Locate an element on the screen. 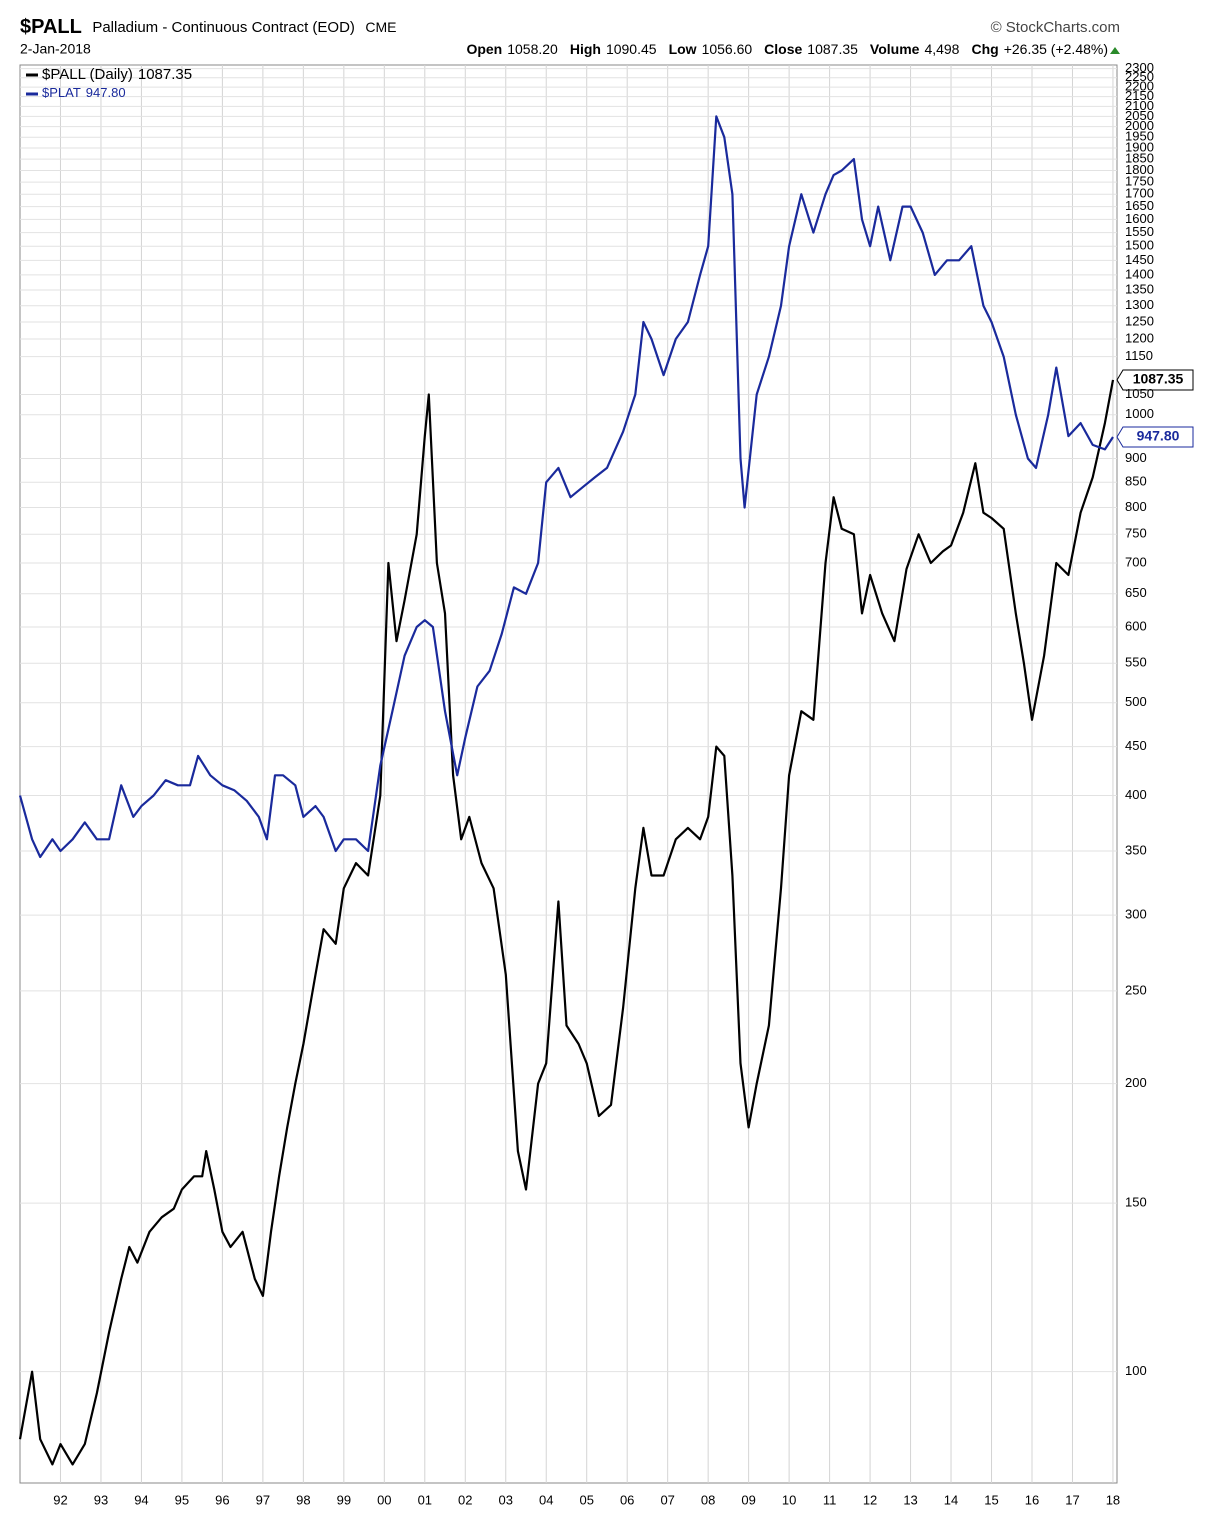 The image size is (1207, 1531). stat-value: 1090.45 is located at coordinates (631, 49).